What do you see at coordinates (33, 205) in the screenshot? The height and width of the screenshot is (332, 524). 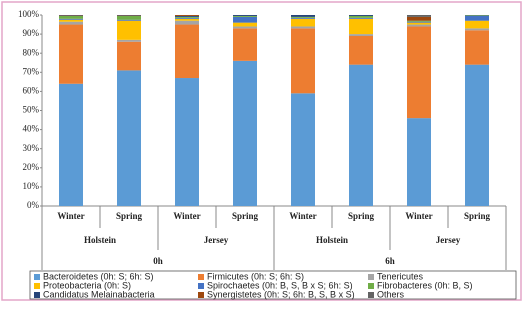 I see `y-tick-label: 0%` at bounding box center [33, 205].